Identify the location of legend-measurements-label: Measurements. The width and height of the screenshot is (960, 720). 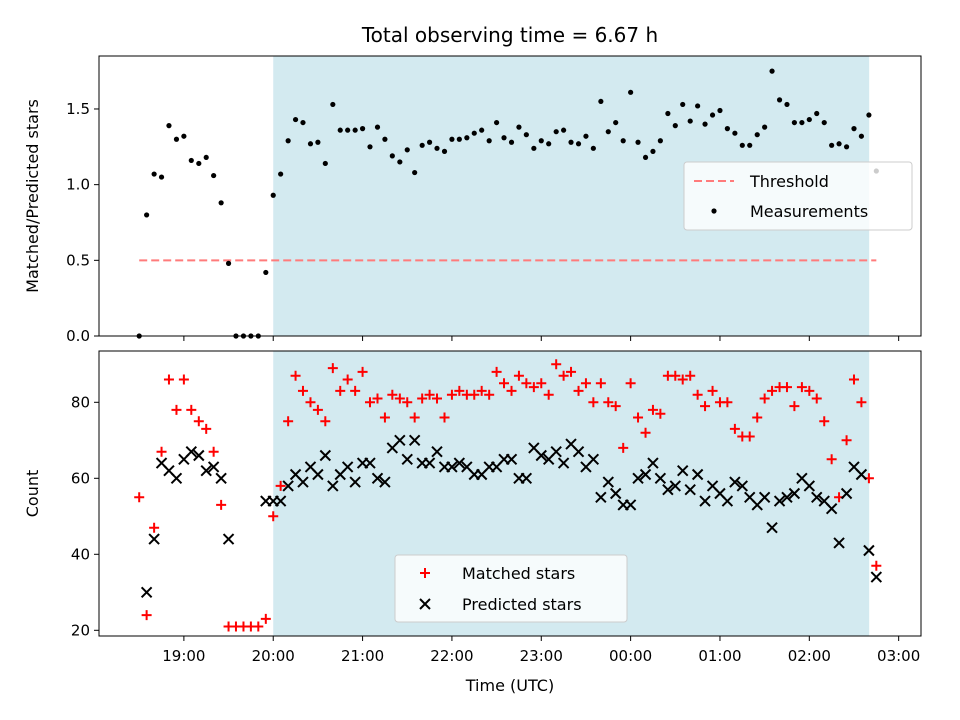
(809, 211).